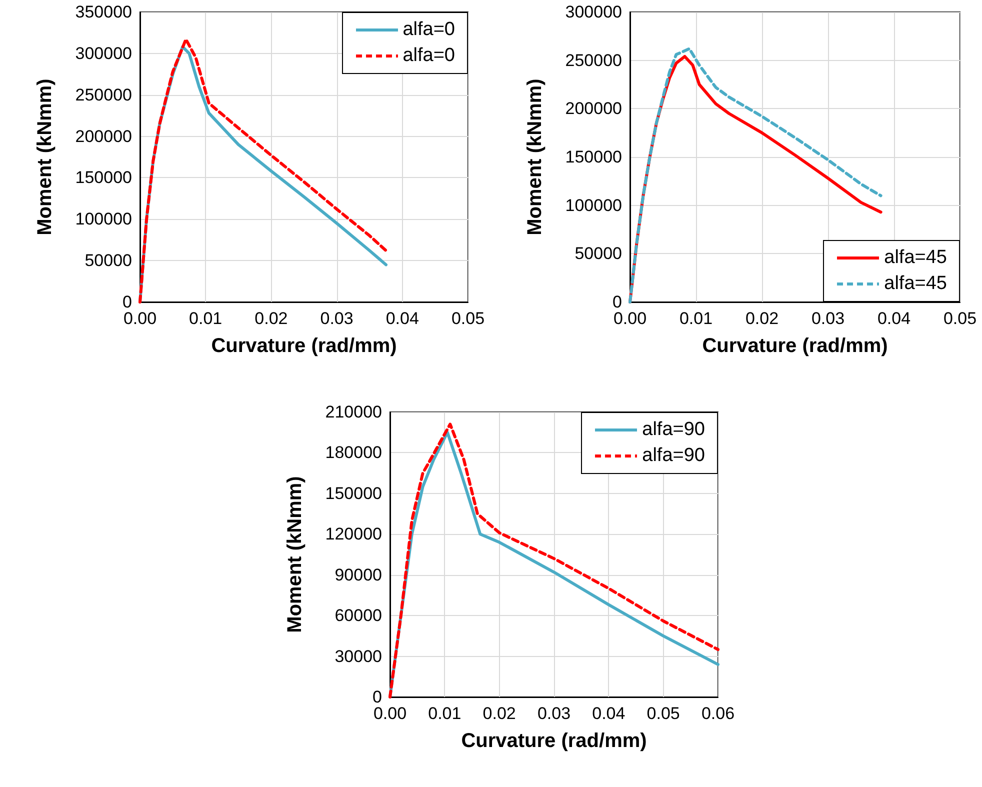  Describe the element at coordinates (353, 452) in the screenshot. I see `y-tick-label: 180000` at that location.